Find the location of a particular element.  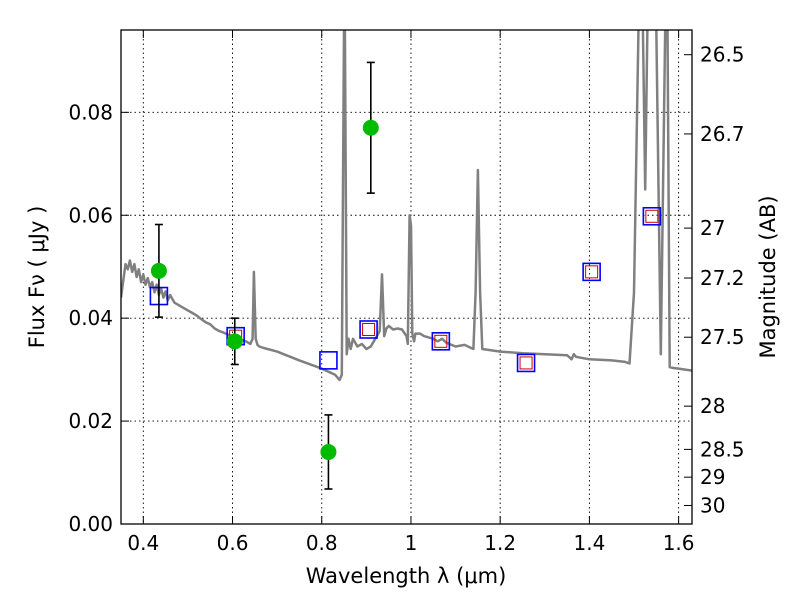

x-tick-label: 0.6 is located at coordinates (233, 543).